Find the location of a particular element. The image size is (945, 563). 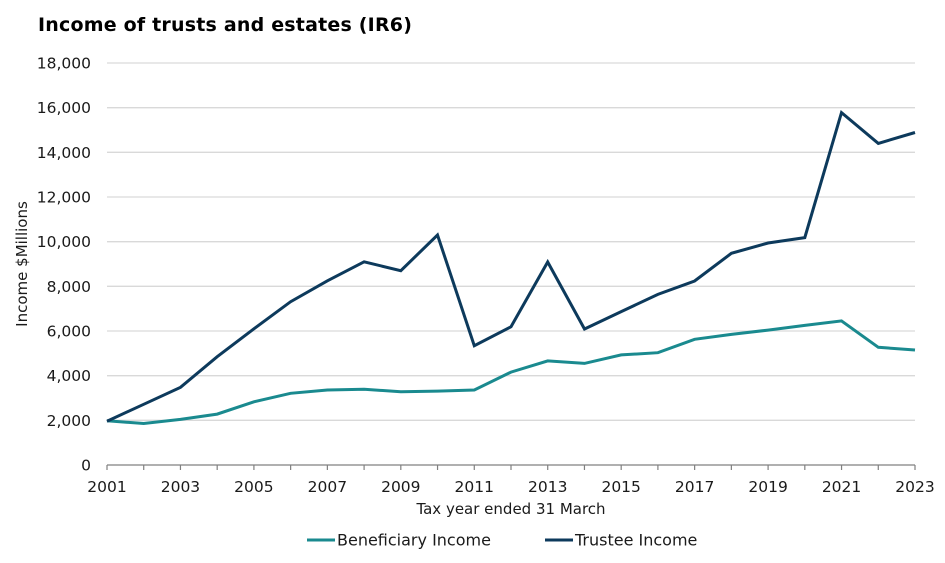

y-tick-label: 2,000 is located at coordinates (69, 421).